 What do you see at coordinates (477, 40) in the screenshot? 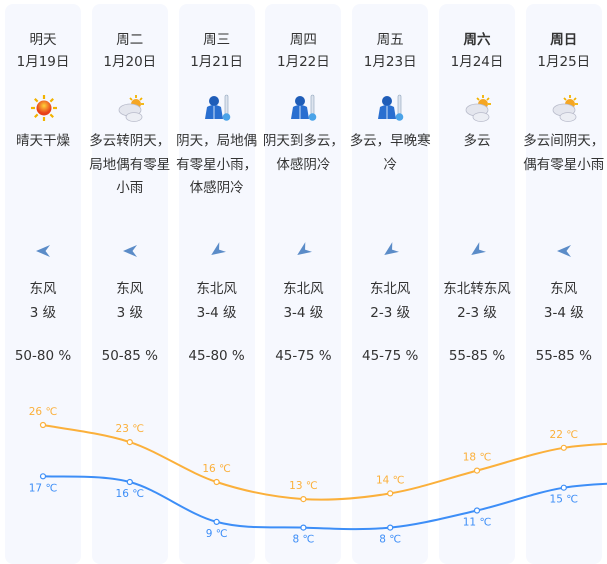
I see `day-label: 周六` at bounding box center [477, 40].